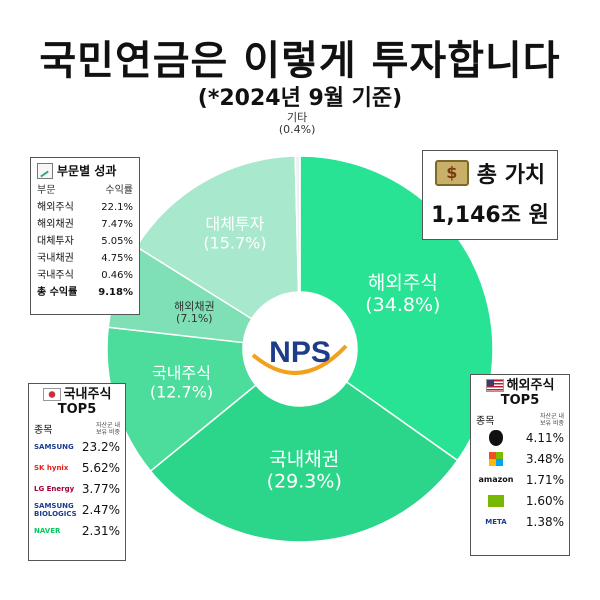 The height and width of the screenshot is (600, 600). What do you see at coordinates (520, 521) in the screenshot?
I see `list-item: META 1.38%` at bounding box center [520, 521].